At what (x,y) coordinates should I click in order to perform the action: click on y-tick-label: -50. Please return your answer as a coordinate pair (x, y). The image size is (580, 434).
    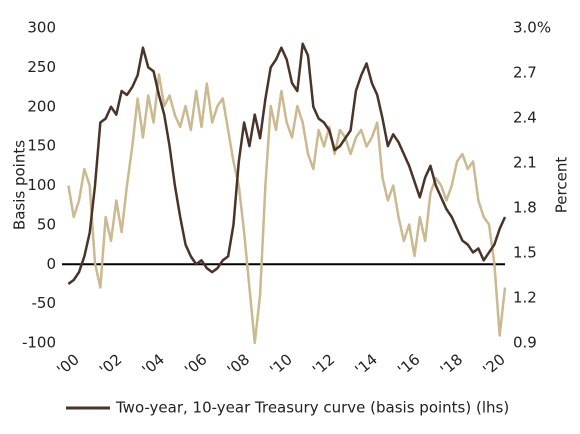
    Looking at the image, I should click on (44, 303).